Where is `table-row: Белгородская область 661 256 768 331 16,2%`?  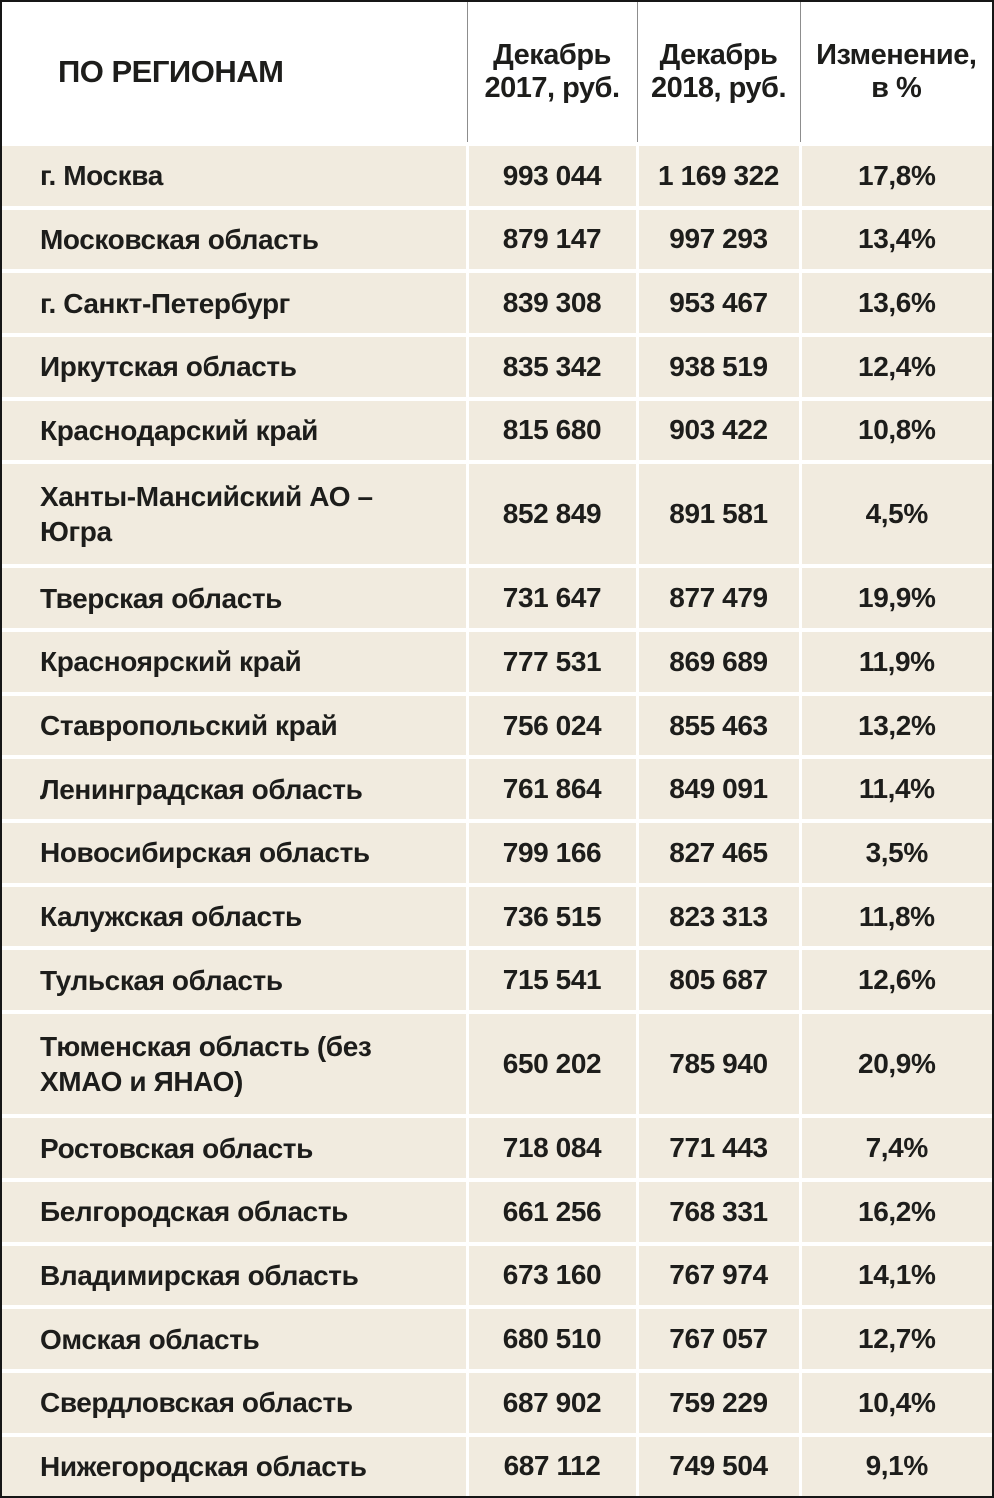
table-row: Белгородская область 661 256 768 331 16,2% is located at coordinates (497, 1210).